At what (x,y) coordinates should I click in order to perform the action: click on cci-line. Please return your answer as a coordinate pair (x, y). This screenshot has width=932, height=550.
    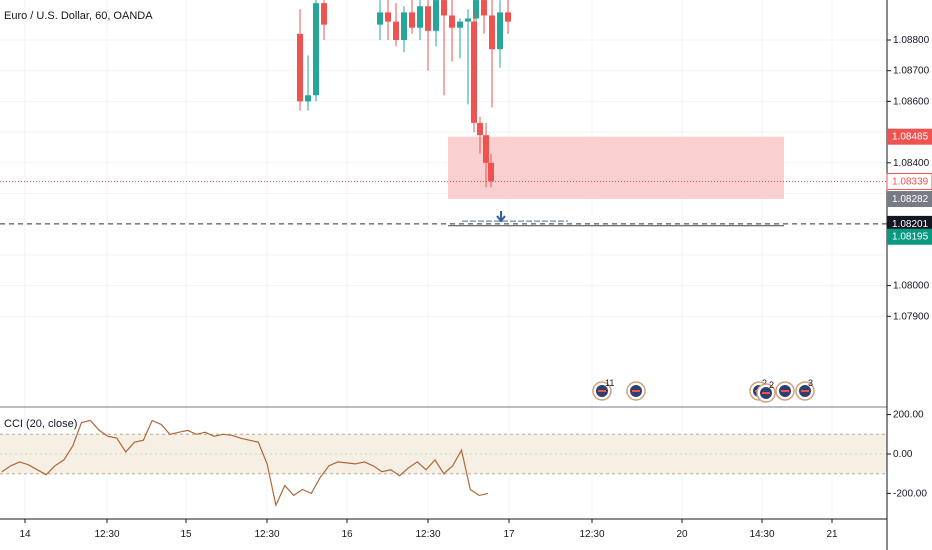
    Looking at the image, I should click on (245, 463).